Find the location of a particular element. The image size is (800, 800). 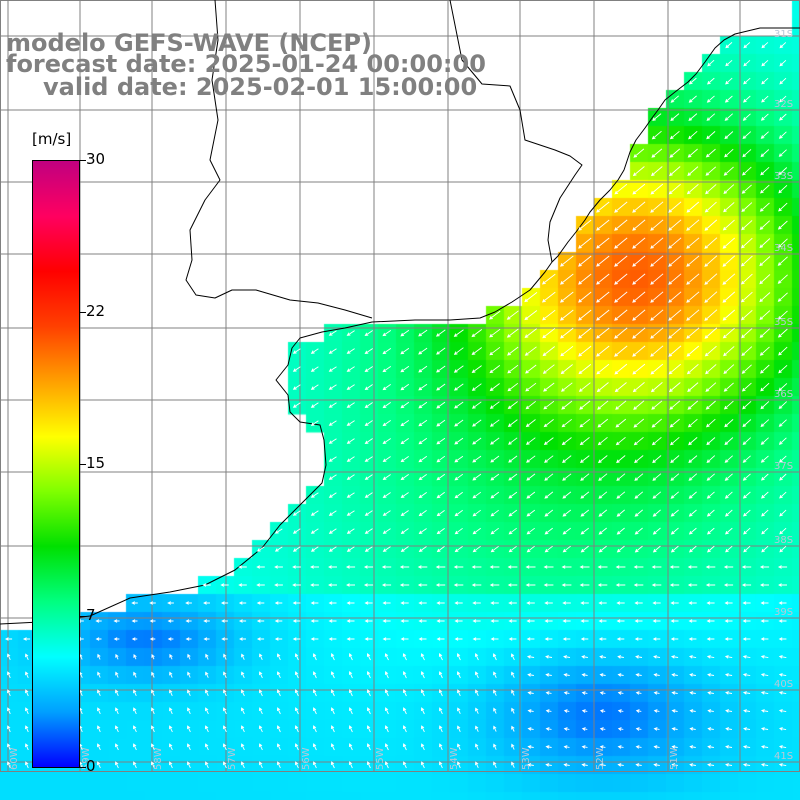

tick-mark is located at coordinates (83, 767).